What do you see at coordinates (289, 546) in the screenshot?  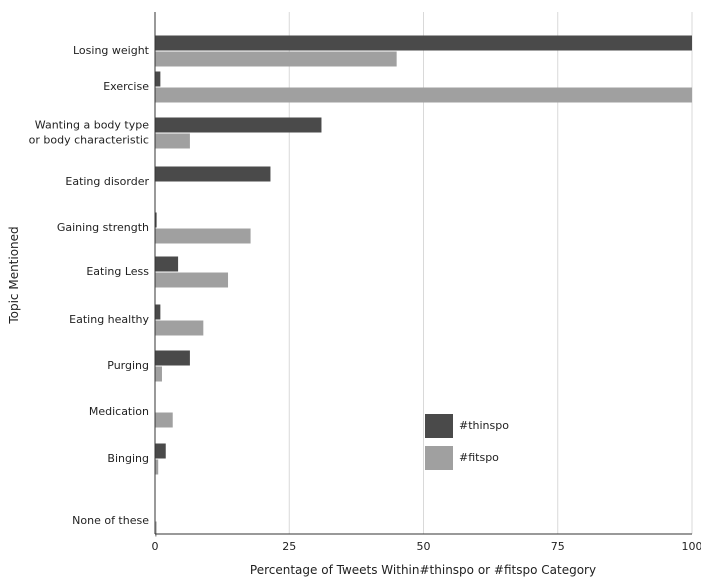 I see `x-tick-label: 25` at bounding box center [289, 546].